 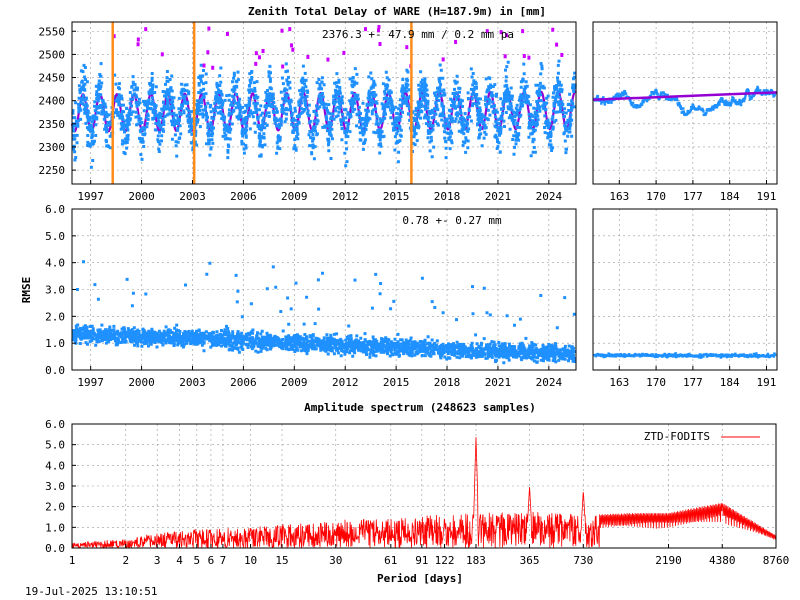 I want to click on rmse-ytick-label: 2.0, so click(x=55, y=316).